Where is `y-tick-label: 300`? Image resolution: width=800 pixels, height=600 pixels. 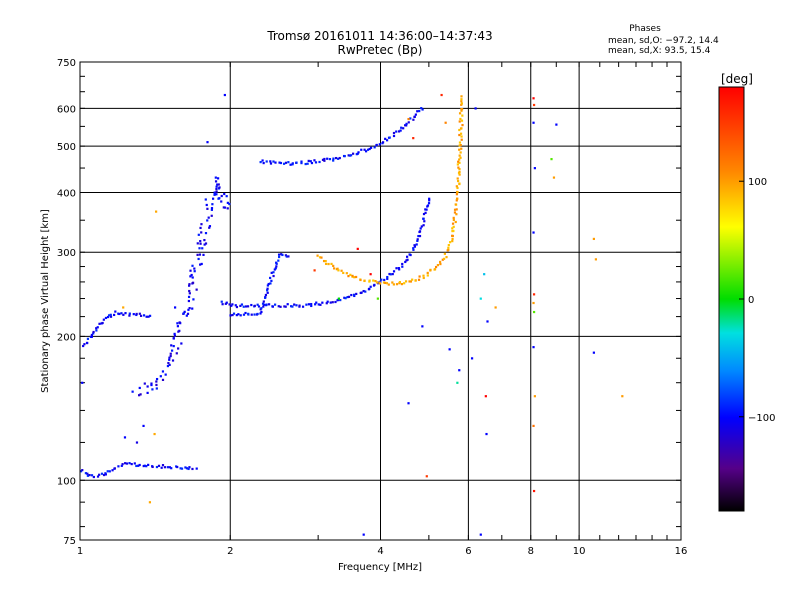
y-tick-label: 300 is located at coordinates (66, 253).